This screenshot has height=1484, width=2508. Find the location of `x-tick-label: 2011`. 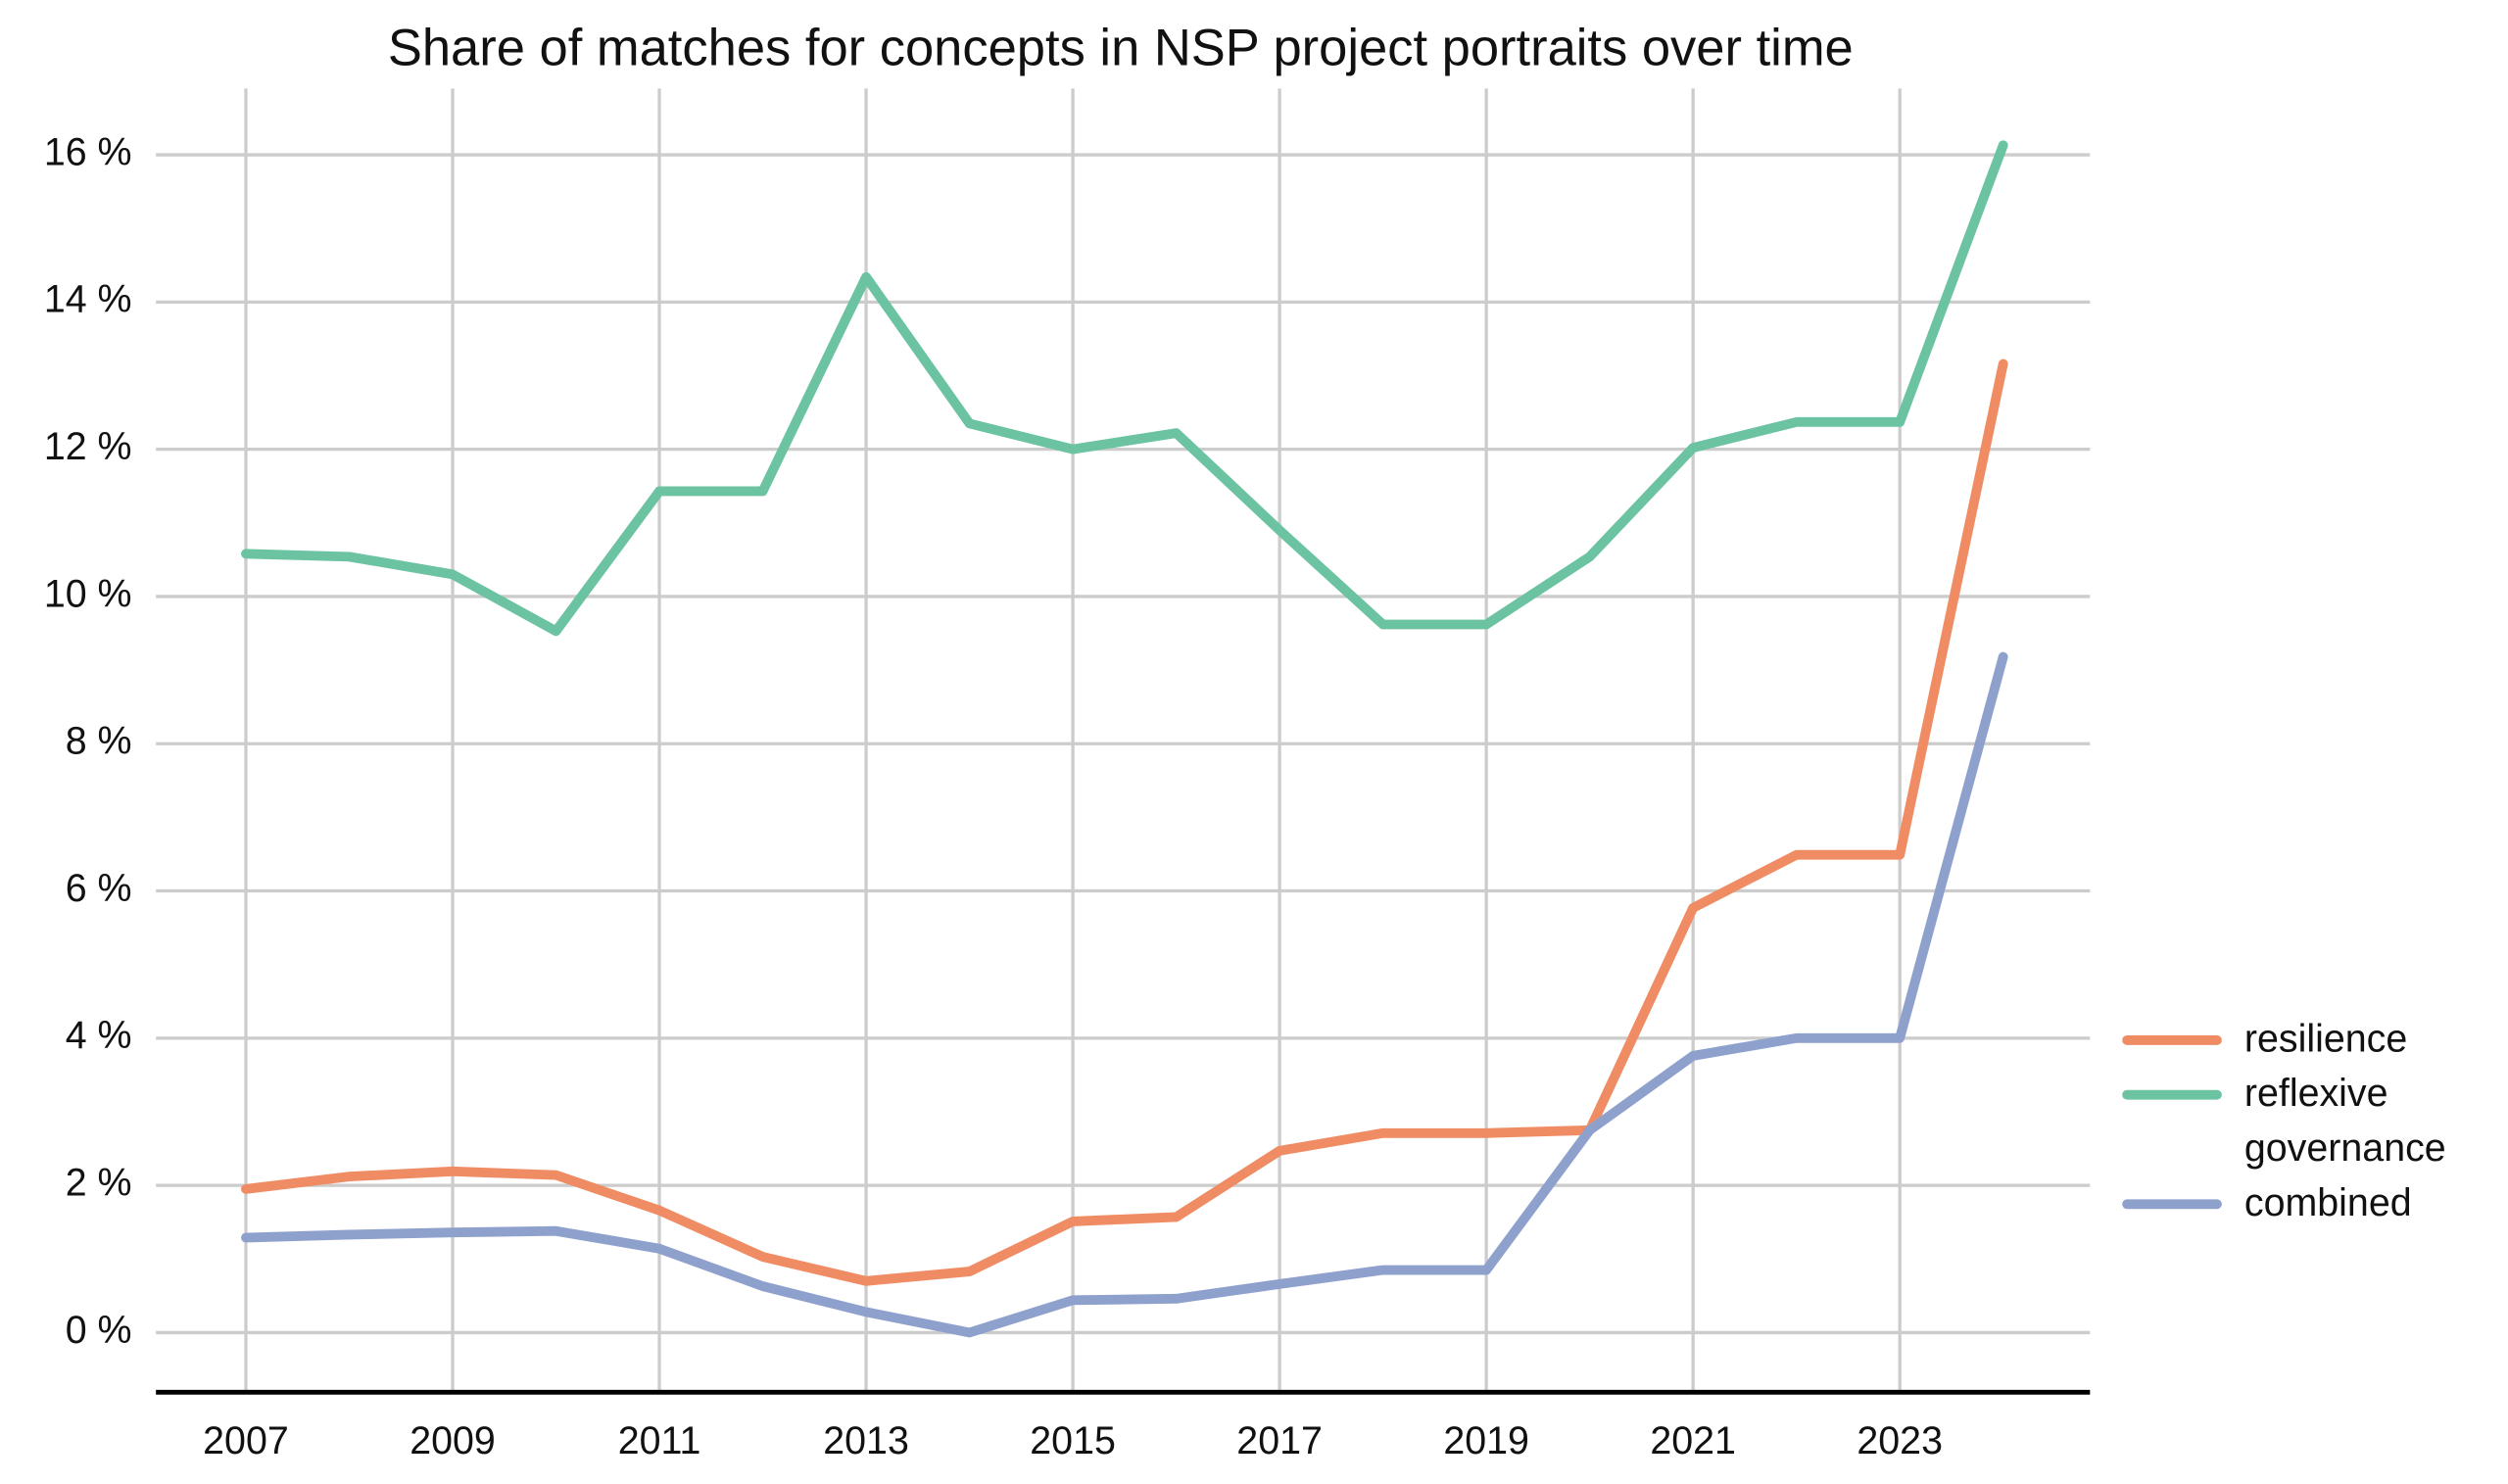

x-tick-label: 2011 is located at coordinates (659, 1440).